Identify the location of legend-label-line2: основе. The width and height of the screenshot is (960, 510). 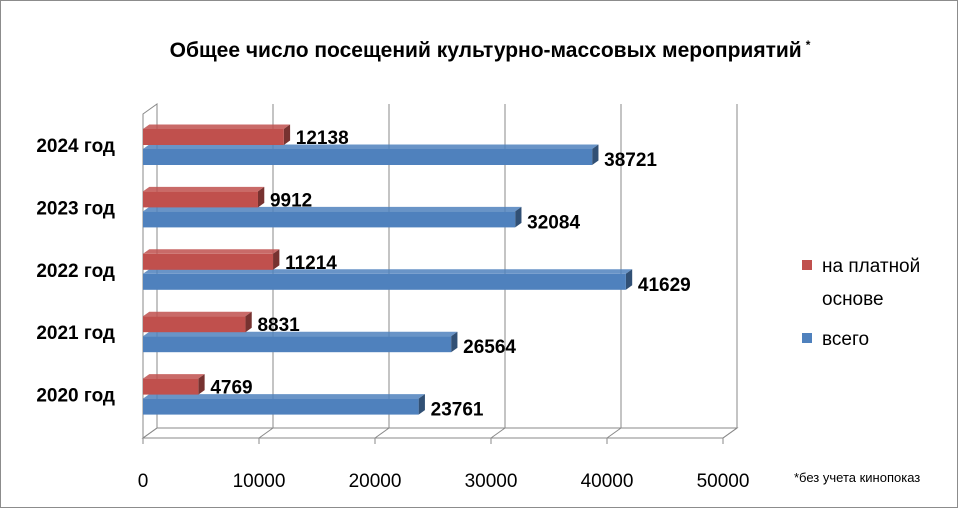
(853, 299).